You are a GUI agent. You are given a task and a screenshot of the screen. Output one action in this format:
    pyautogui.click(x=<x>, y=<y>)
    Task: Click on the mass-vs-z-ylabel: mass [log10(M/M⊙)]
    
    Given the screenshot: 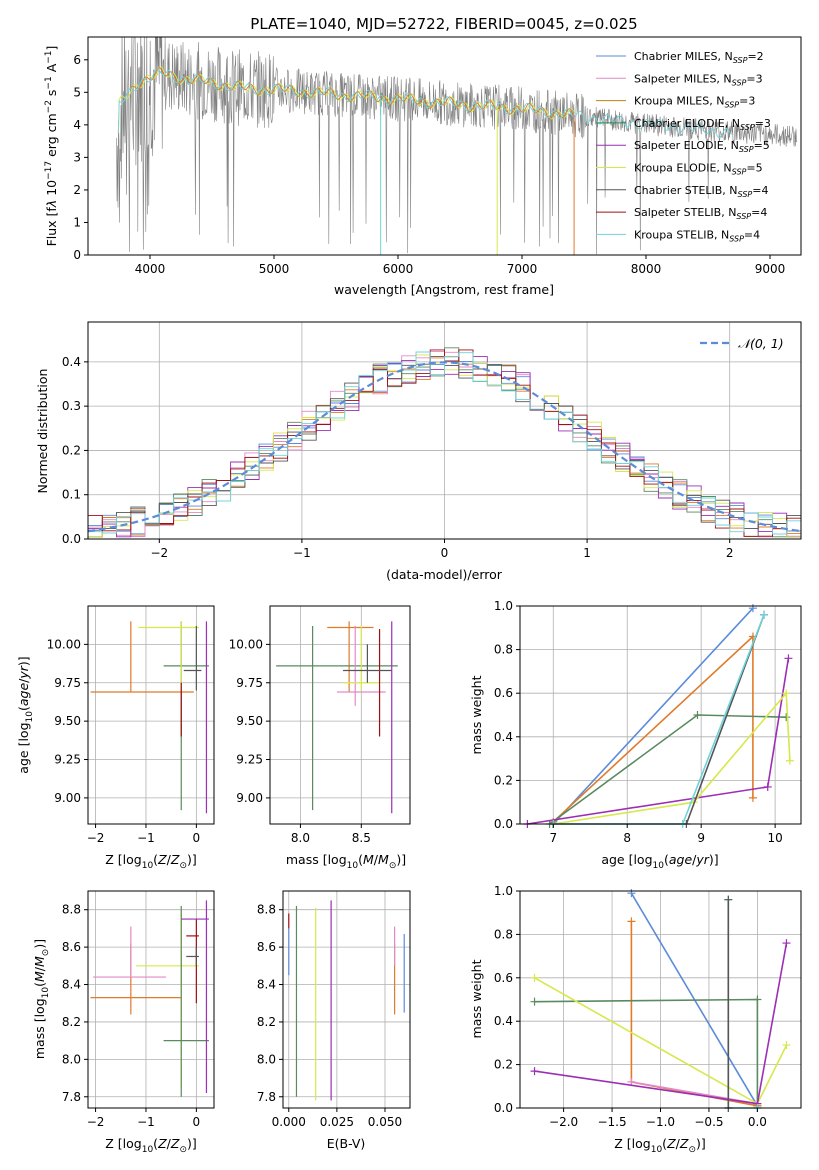 What is the action you would take?
    pyautogui.click(x=41, y=999)
    